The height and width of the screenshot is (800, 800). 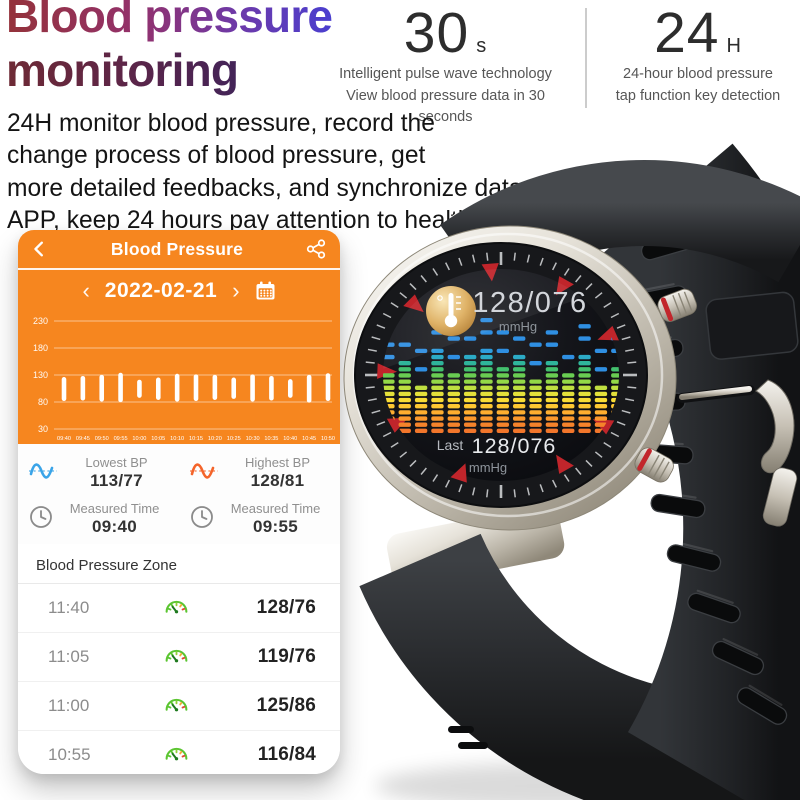 I want to click on zone-row-value: 119/76, so click(x=286, y=656).